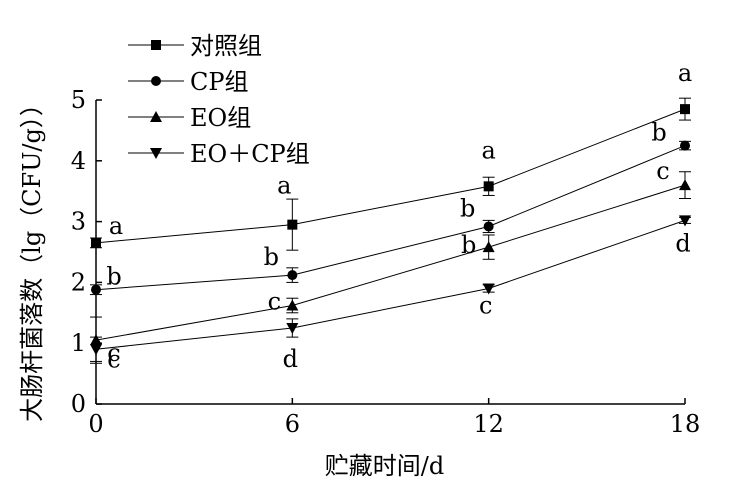 Image resolution: width=754 pixels, height=490 pixels. I want to click on legend-item: 对照组, so click(195, 46).